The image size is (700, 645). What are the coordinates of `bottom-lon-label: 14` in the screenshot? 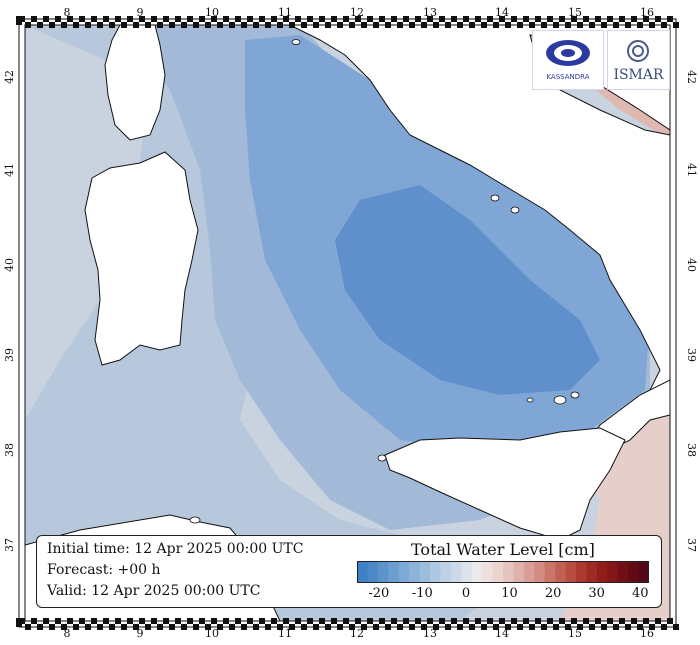 It's located at (502, 633).